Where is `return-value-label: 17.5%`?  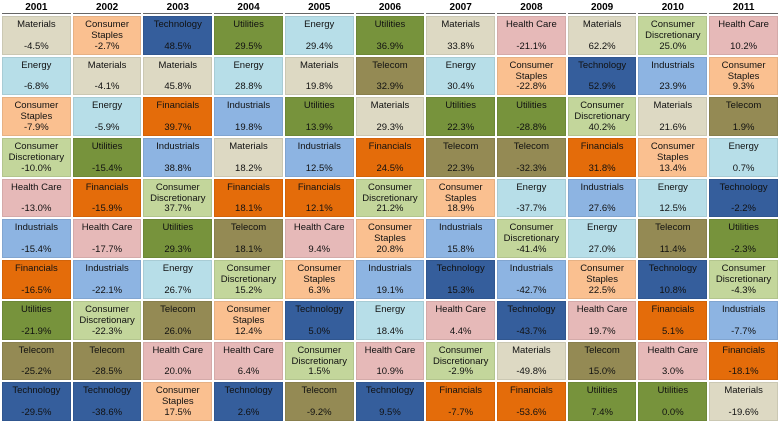 return-value-label: 17.5% is located at coordinates (178, 412).